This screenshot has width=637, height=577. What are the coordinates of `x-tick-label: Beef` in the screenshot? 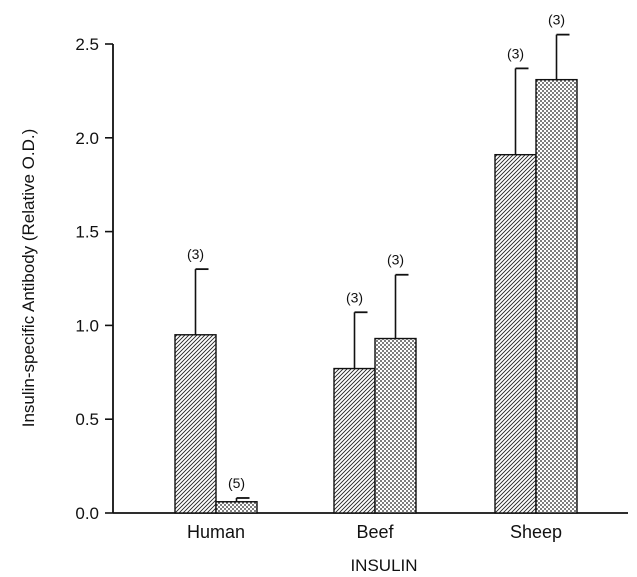 It's located at (375, 532).